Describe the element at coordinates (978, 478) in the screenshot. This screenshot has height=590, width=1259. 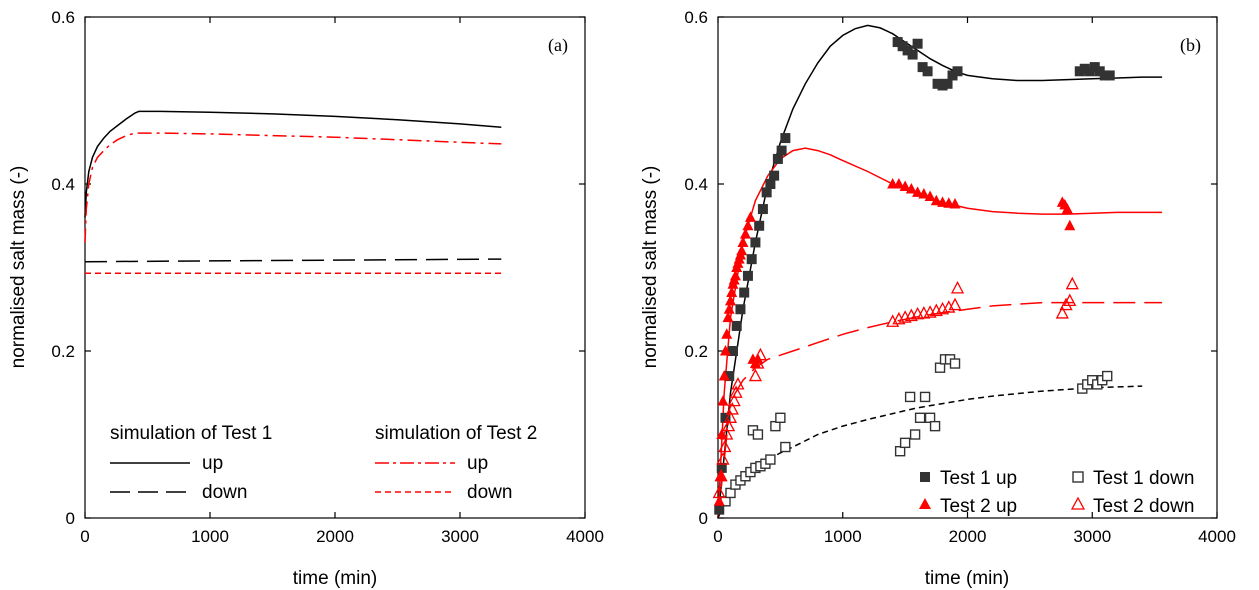
I see `legend-label-test1-up-b: Test 1 up` at that location.